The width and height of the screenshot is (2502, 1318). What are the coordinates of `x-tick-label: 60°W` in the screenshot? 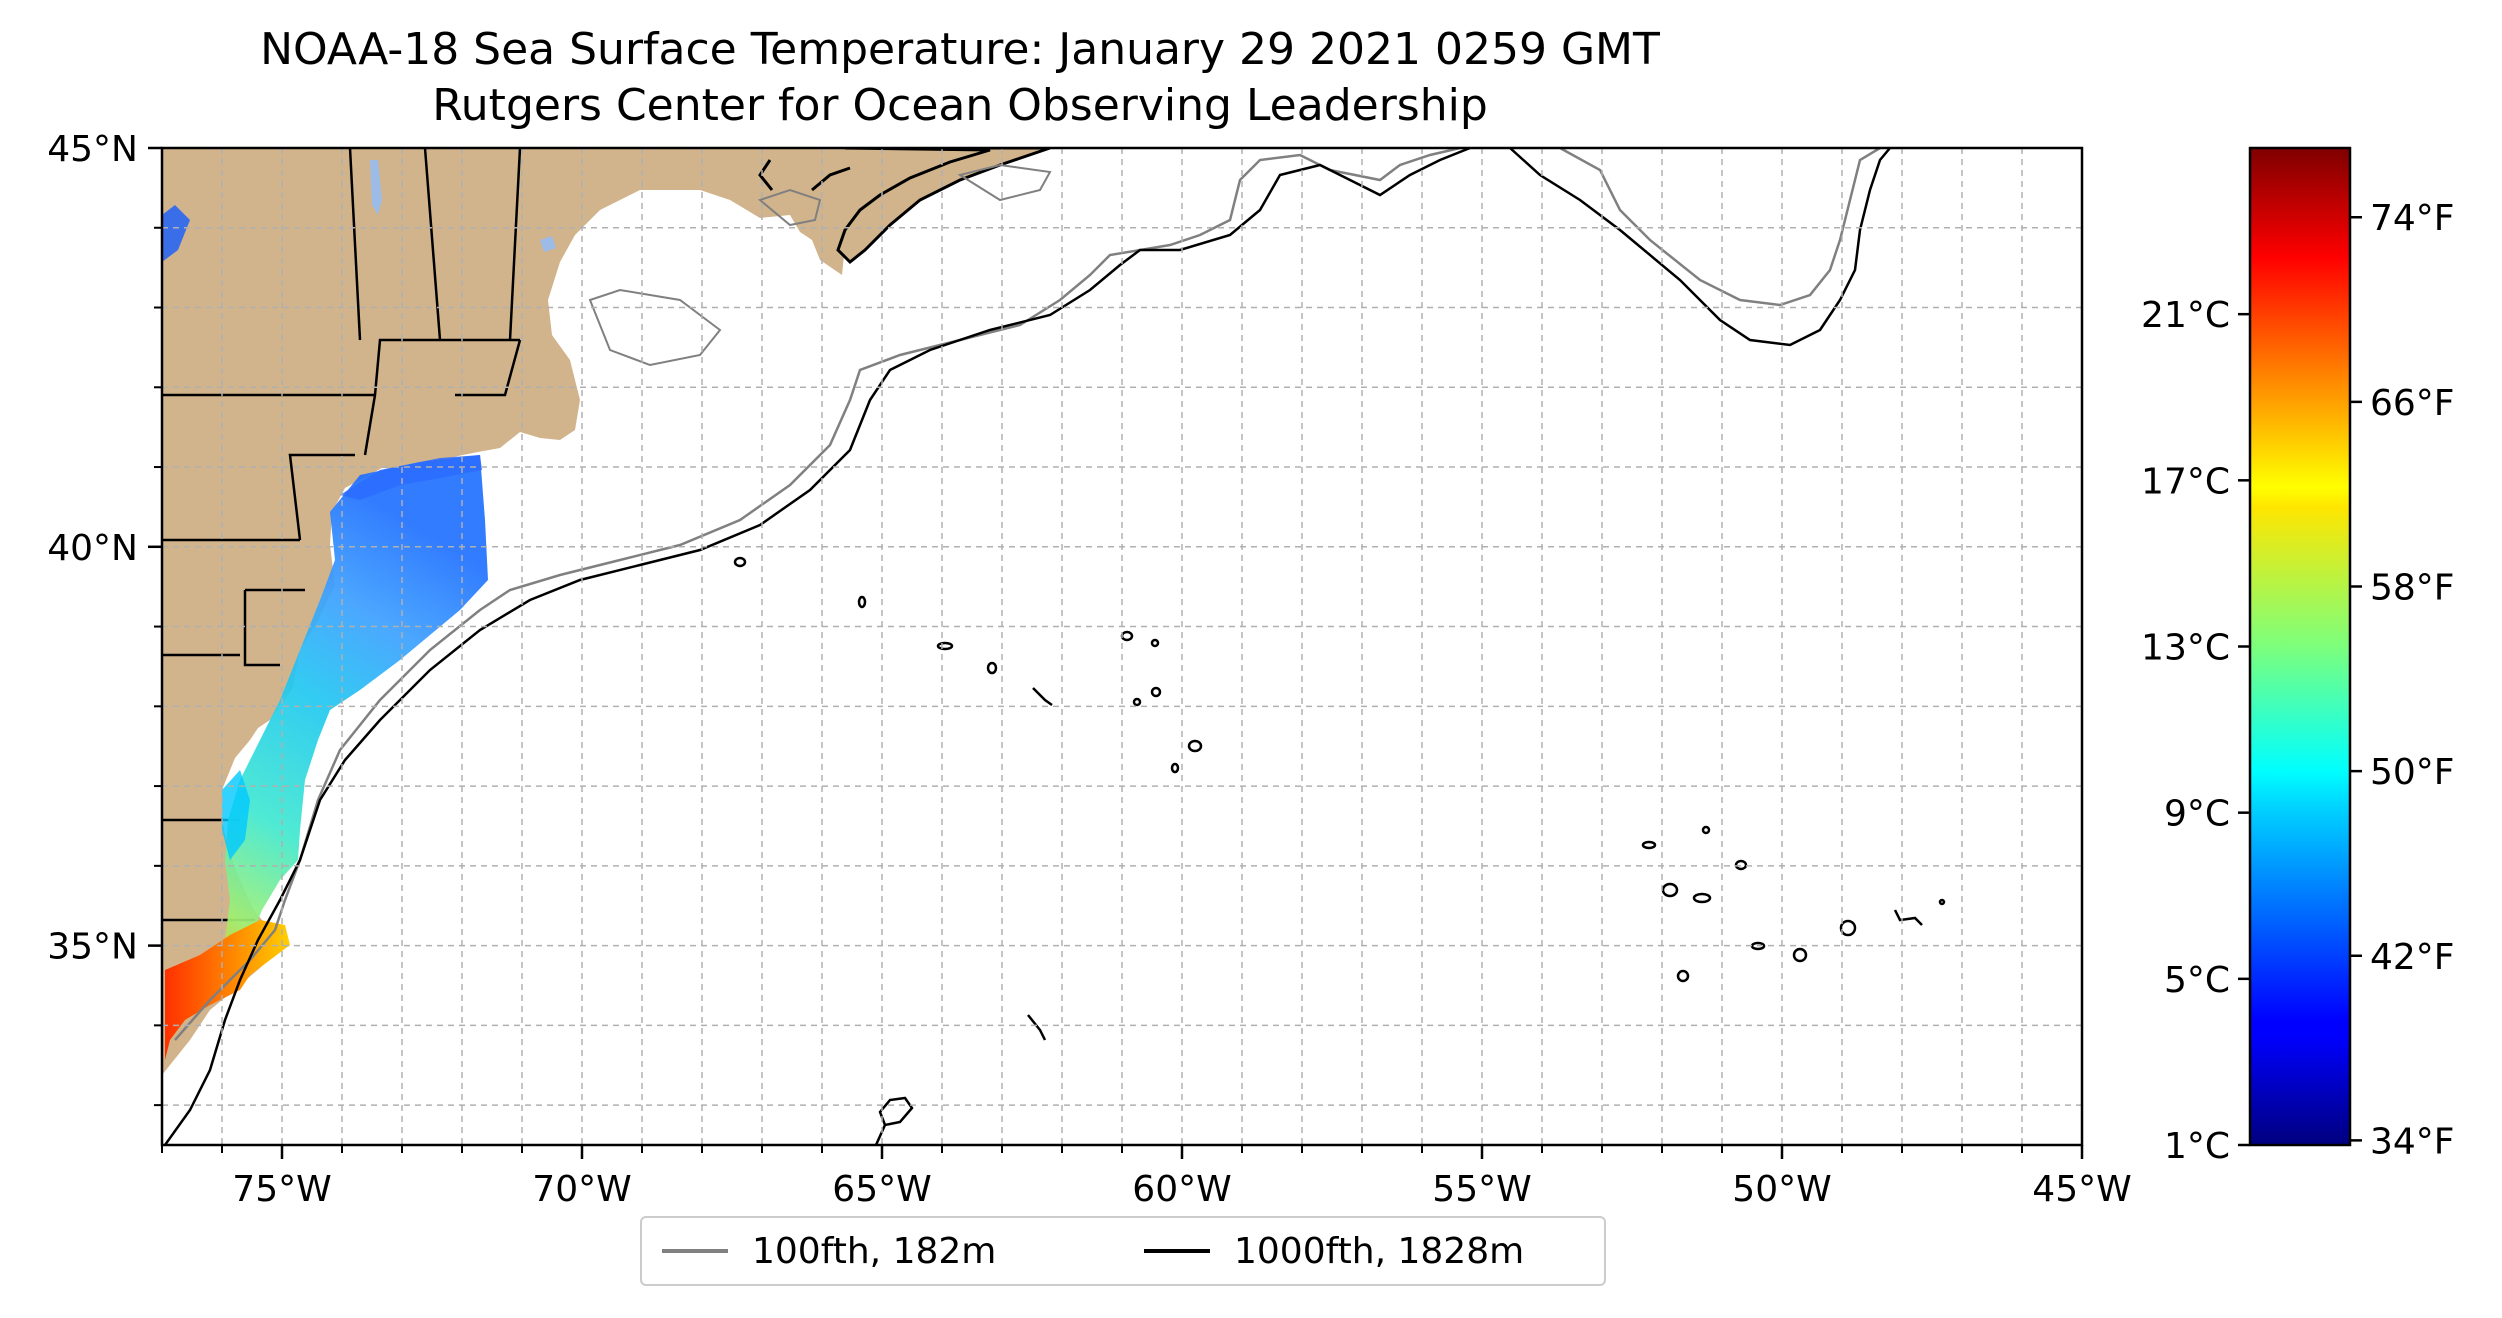 It's located at (1181, 1189).